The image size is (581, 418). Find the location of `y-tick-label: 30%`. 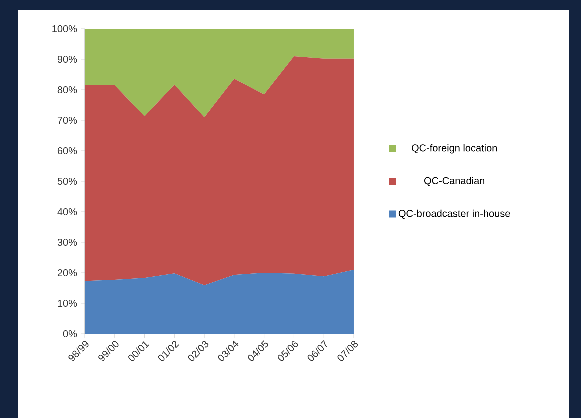

y-tick-label: 30% is located at coordinates (68, 242).